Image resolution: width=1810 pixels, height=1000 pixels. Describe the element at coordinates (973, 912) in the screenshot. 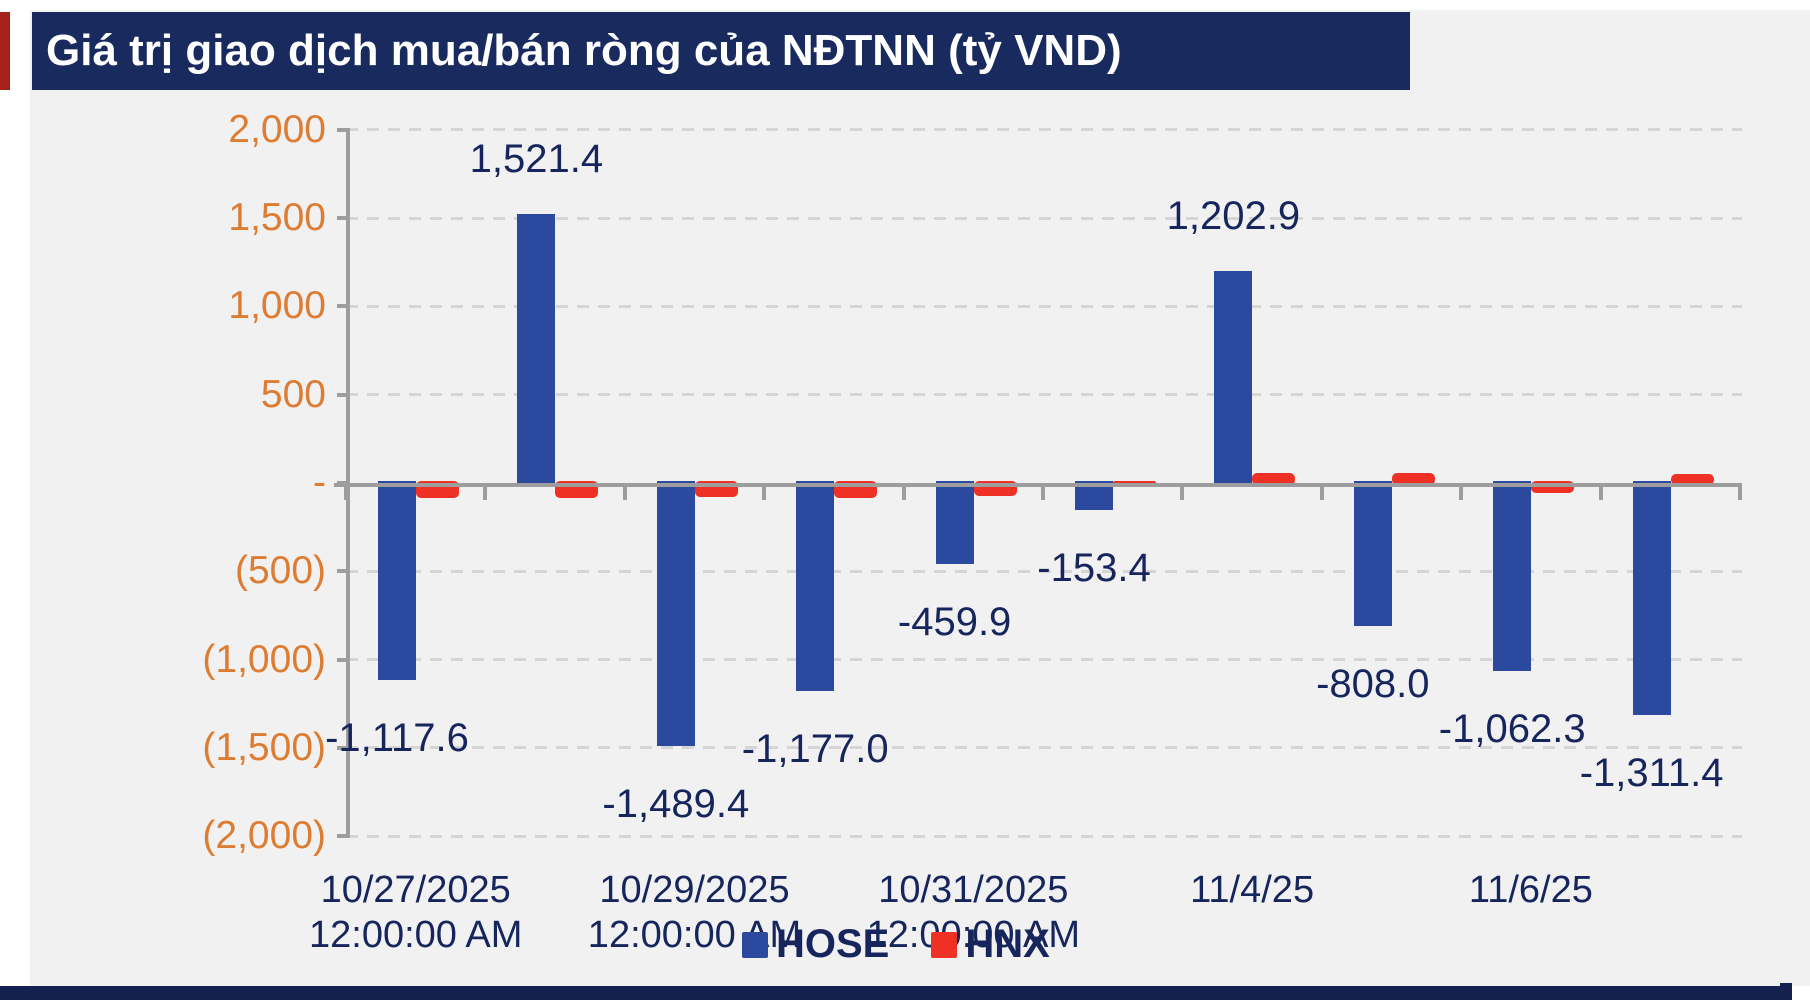

I see `x-axis-tick-label: 10/31/2025 12:00:00 AM` at that location.